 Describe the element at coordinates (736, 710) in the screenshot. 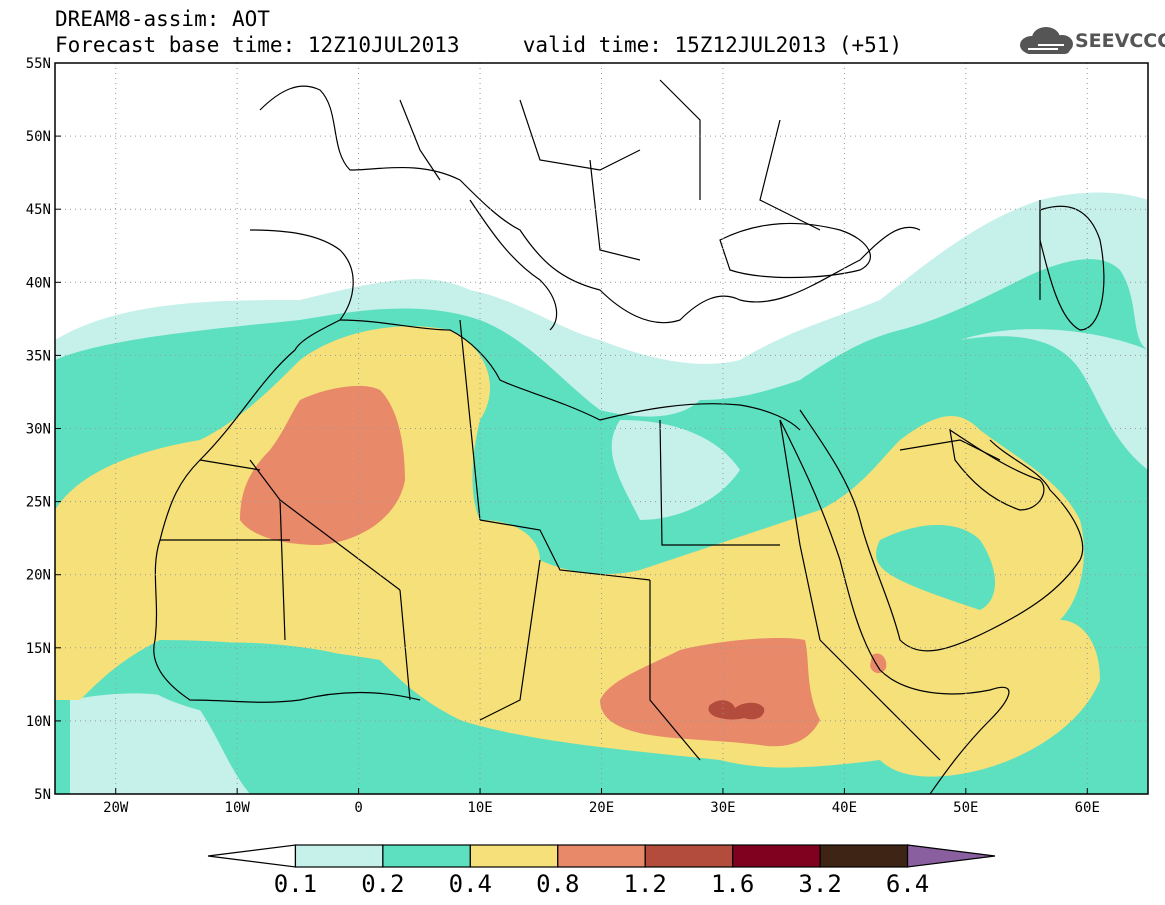

I see `aot-band-1.2` at that location.